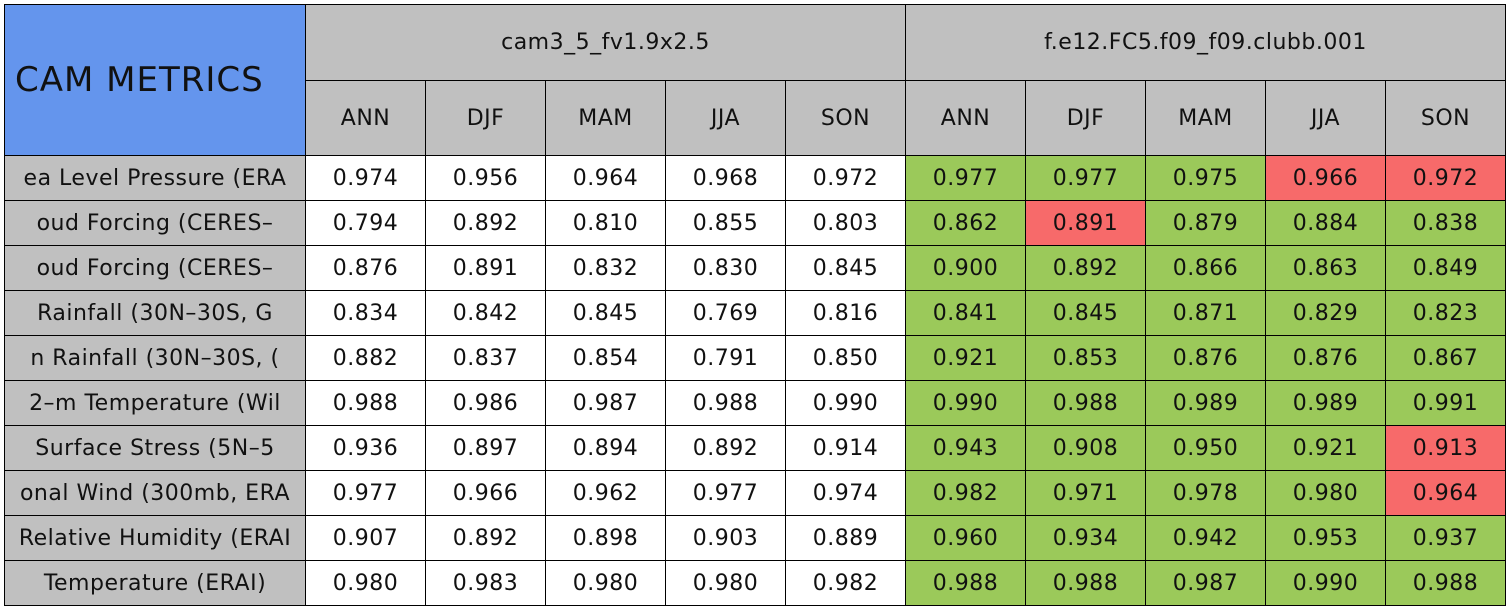 This screenshot has height=611, width=1510. Describe the element at coordinates (1085, 223) in the screenshot. I see `test-value: 0.891` at that location.